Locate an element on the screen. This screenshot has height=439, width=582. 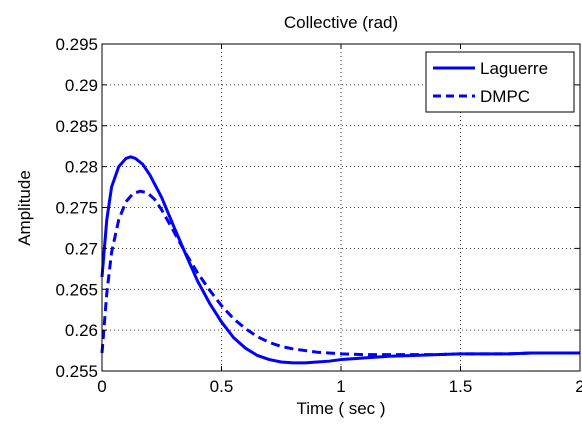
x-tick-label: 2 is located at coordinates (578, 386).